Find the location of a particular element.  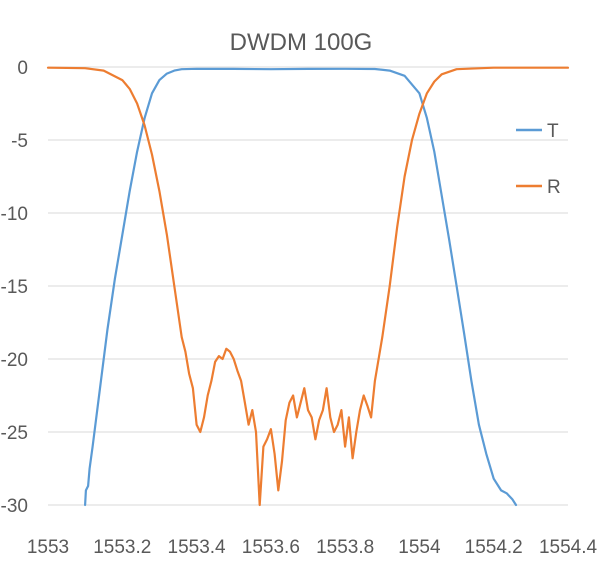

y-axis-tick-labels: 0 -5 -10 -15 -20 -25 -30 is located at coordinates (14, 287).